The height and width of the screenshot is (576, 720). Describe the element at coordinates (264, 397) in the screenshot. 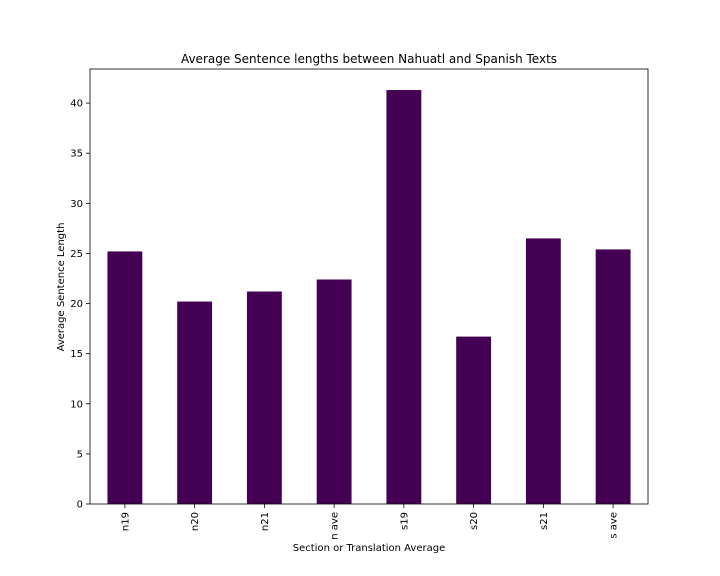

I see `bar-n21` at that location.